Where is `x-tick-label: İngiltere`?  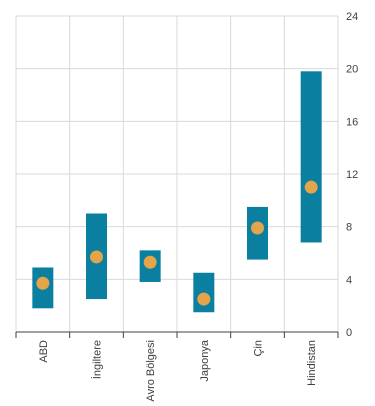
x-tick-label: İngiltere is located at coordinates (97, 359).